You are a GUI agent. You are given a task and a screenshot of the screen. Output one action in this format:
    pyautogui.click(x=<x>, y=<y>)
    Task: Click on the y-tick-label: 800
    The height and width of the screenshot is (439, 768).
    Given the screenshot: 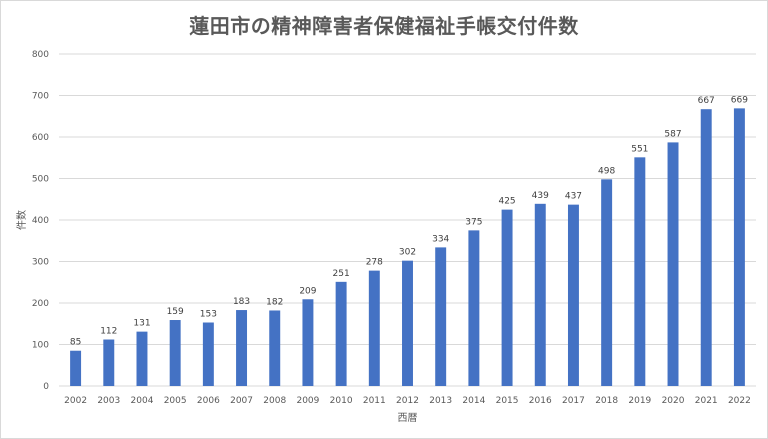 What is the action you would take?
    pyautogui.click(x=40, y=55)
    